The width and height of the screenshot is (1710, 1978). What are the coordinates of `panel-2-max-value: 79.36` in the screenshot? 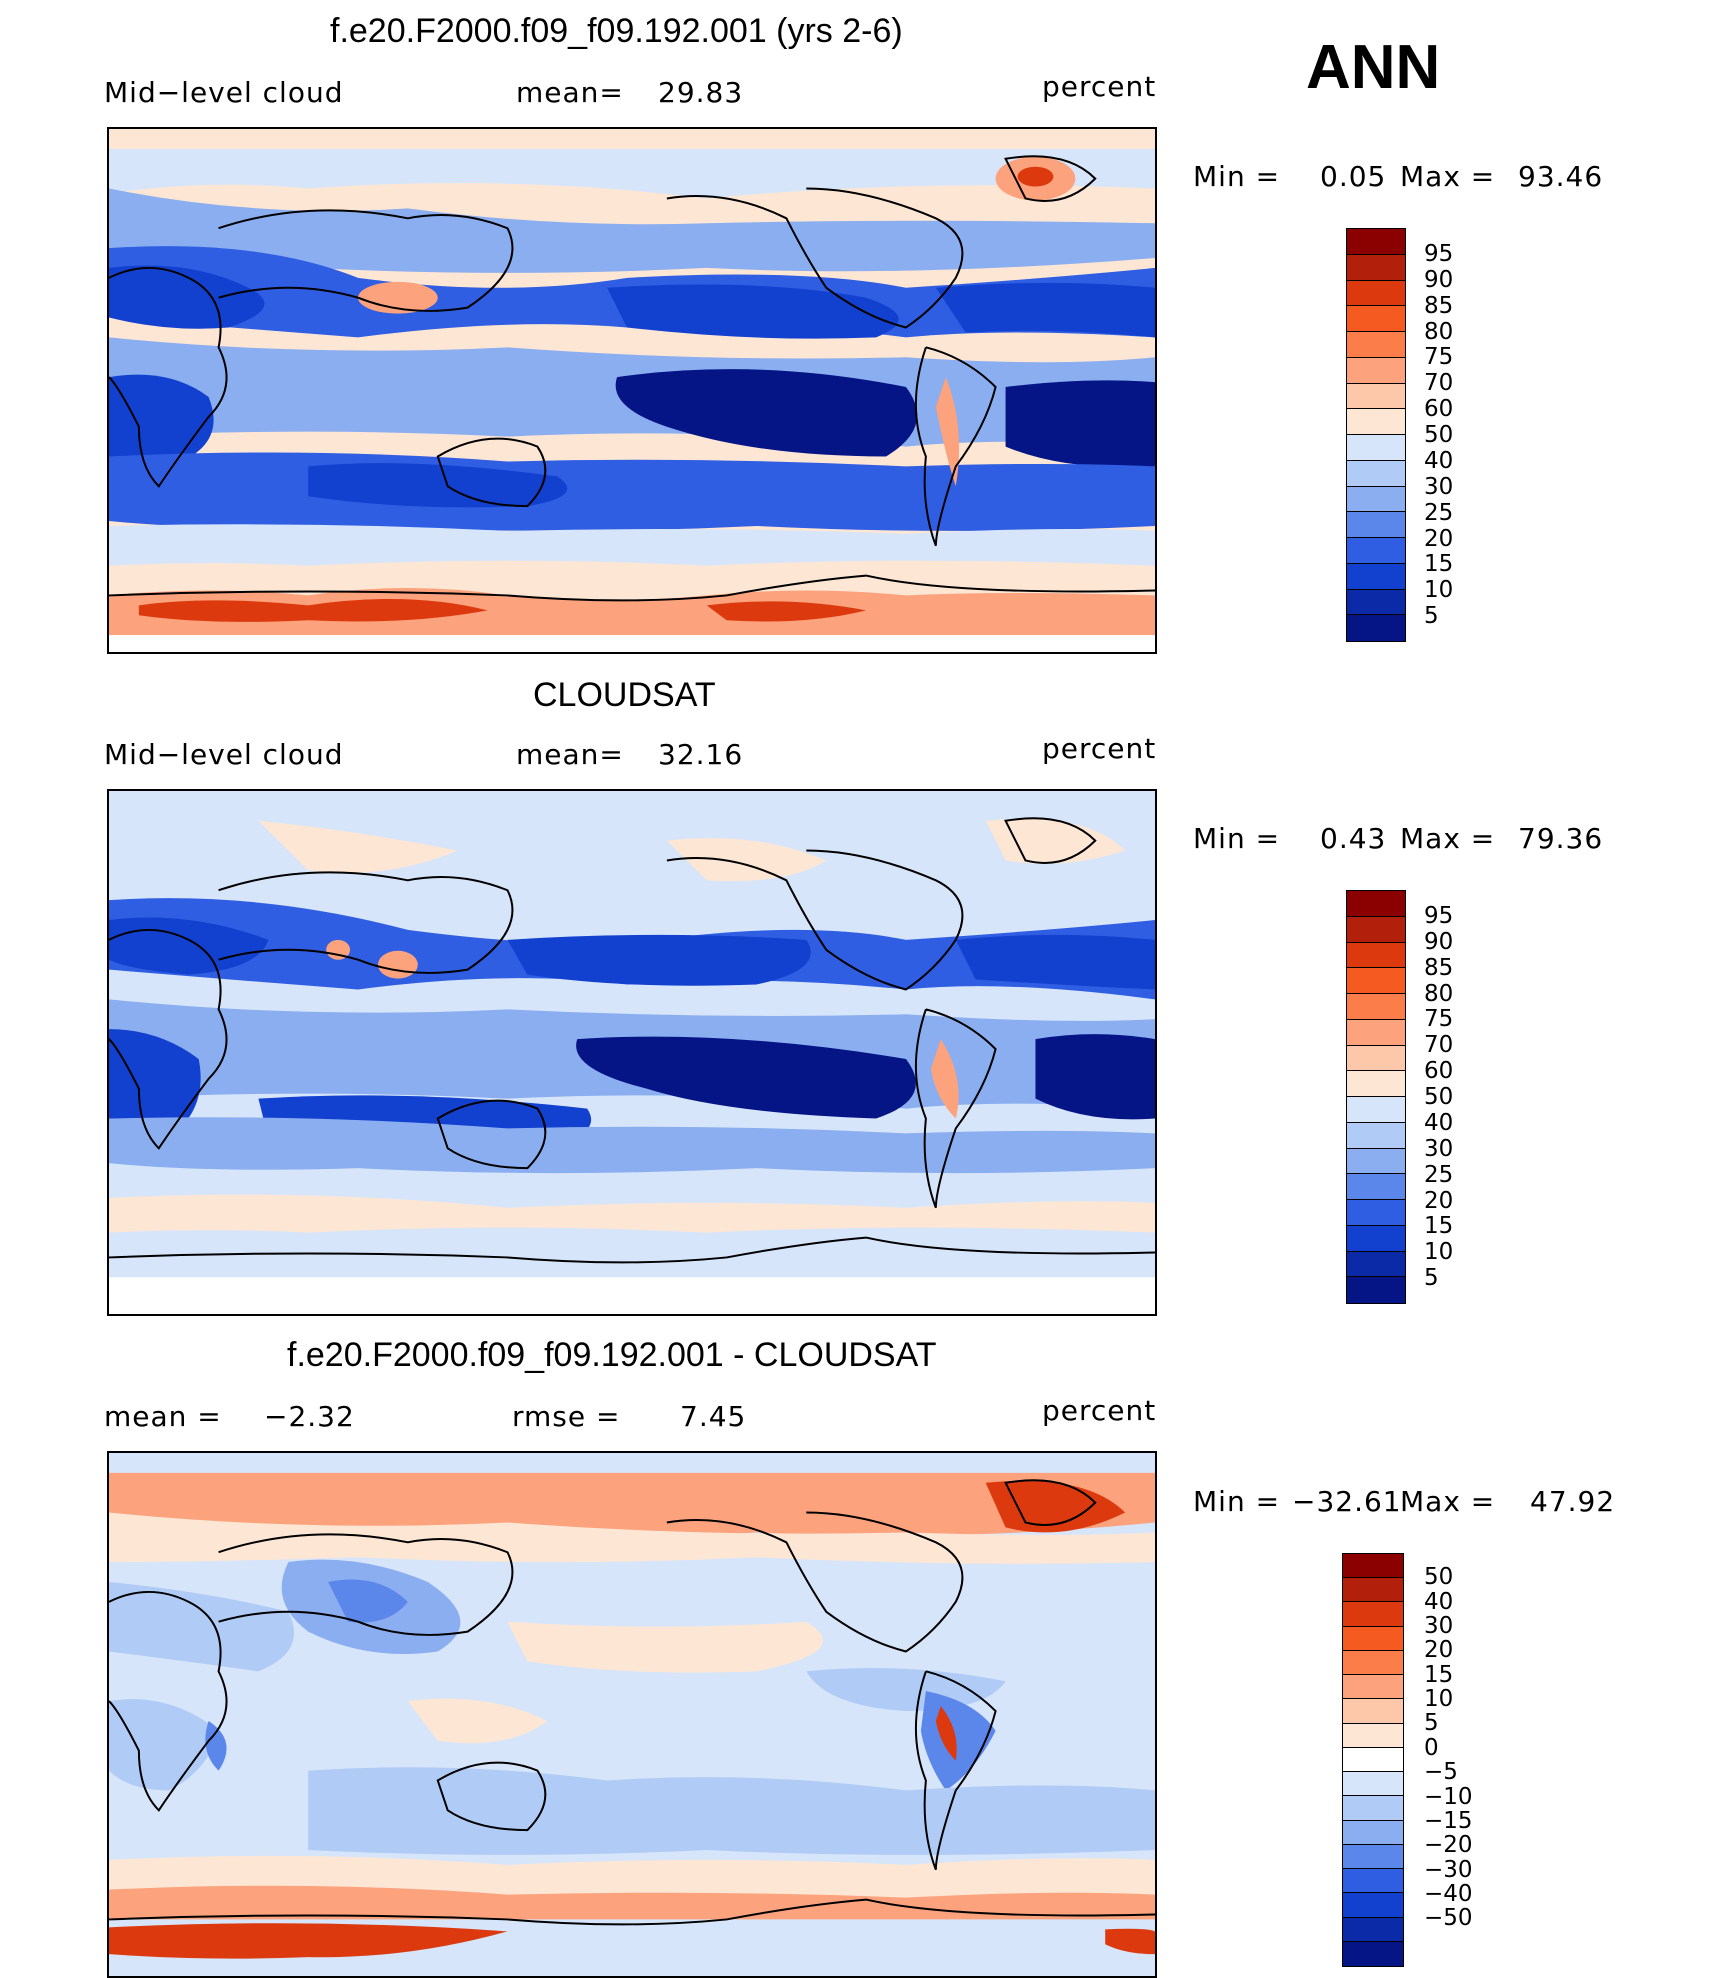 It's located at (1561, 838).